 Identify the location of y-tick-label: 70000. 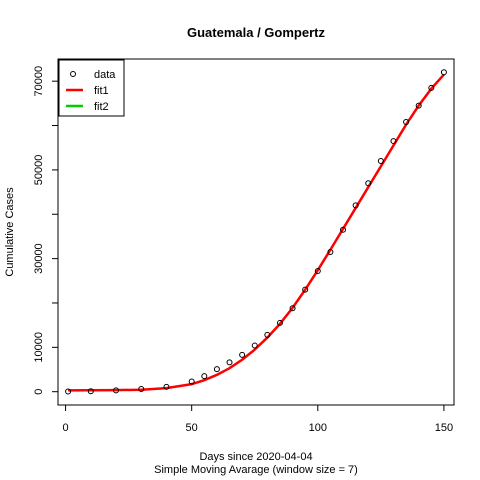
(39, 81).